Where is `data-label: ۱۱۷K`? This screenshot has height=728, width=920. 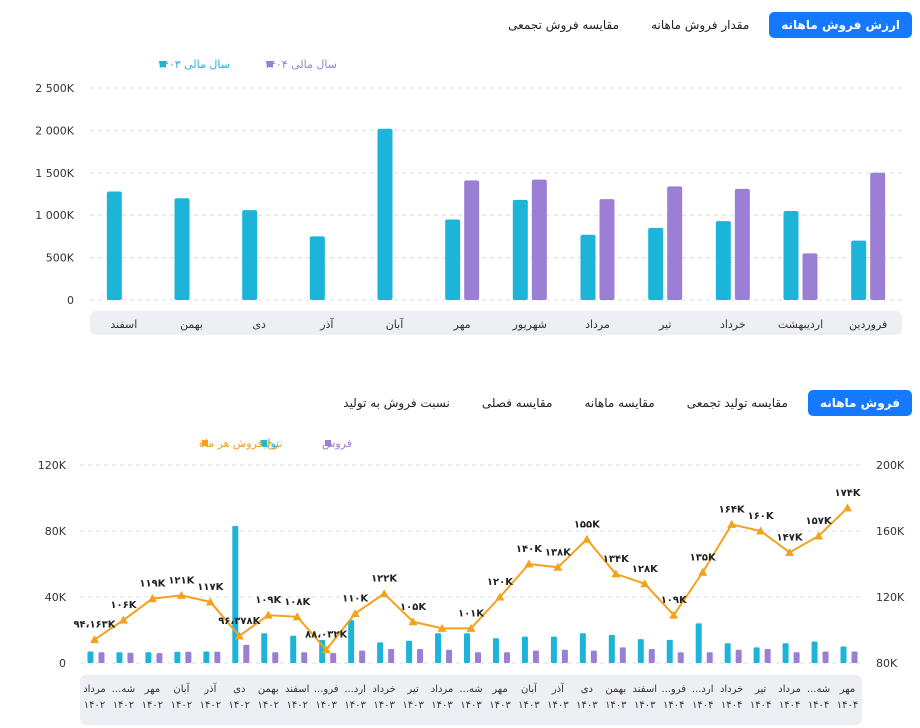
data-label: ۱۱۷K is located at coordinates (210, 587).